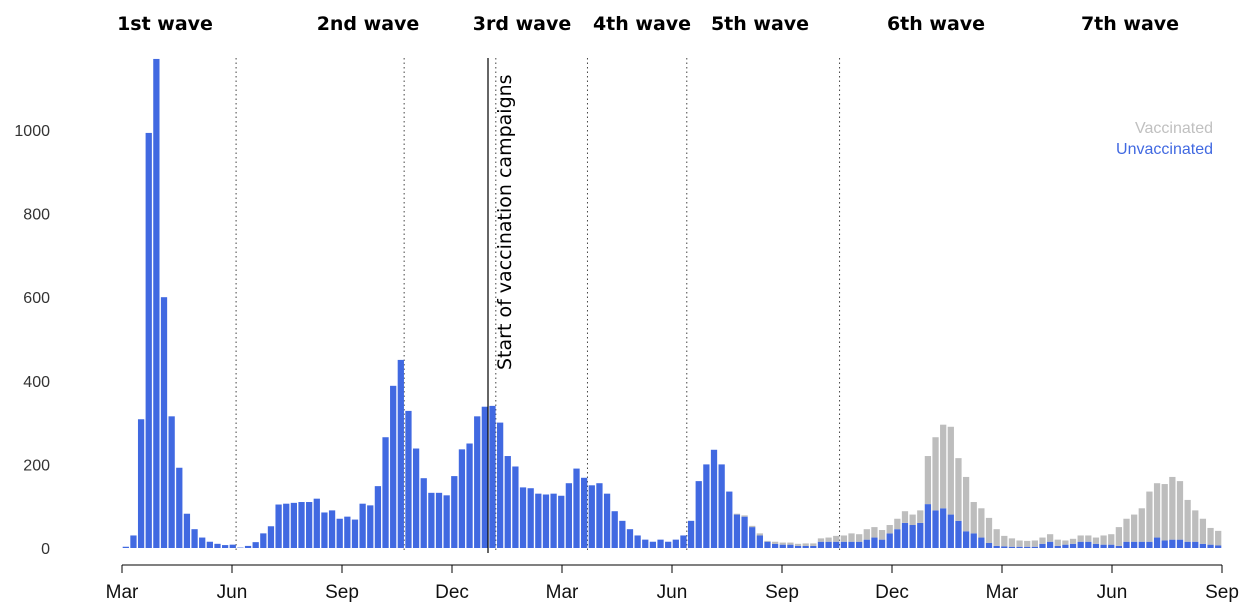 The height and width of the screenshot is (606, 1255). Describe the element at coordinates (1164, 149) in the screenshot. I see `legend-unvaccinated: Unvaccinated` at that location.